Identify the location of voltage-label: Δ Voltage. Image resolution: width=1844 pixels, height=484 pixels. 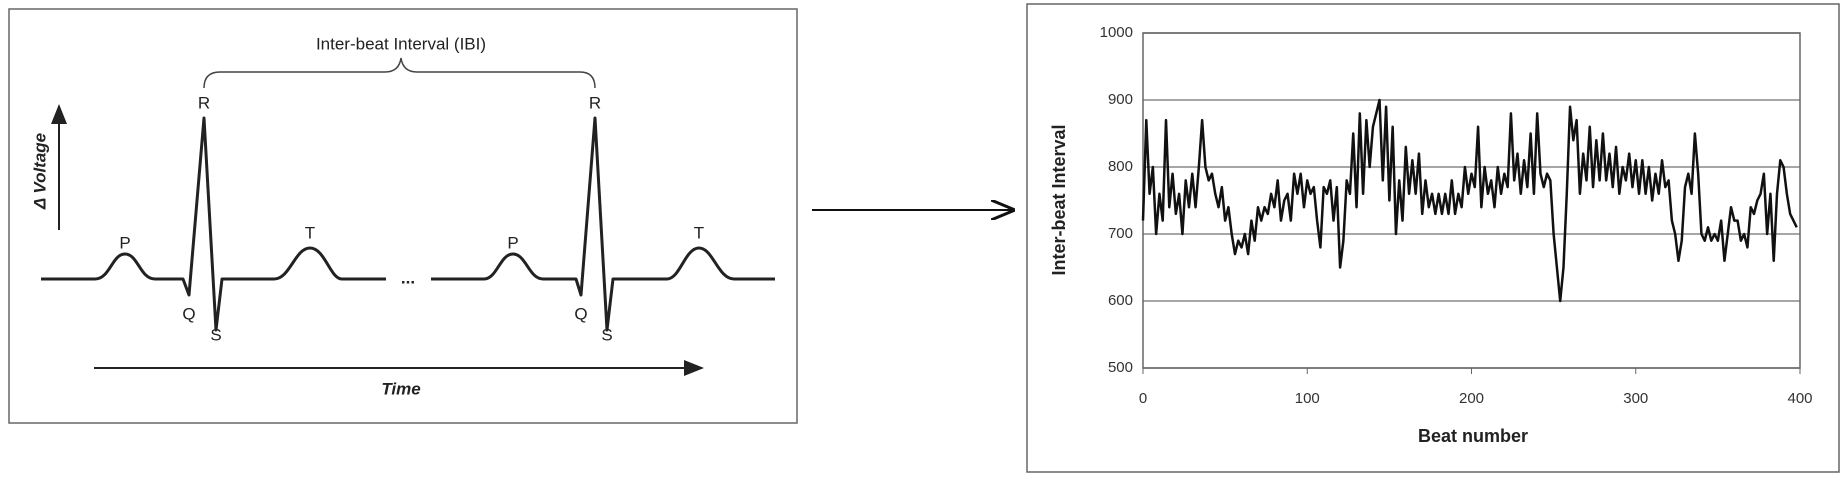
(39, 171).